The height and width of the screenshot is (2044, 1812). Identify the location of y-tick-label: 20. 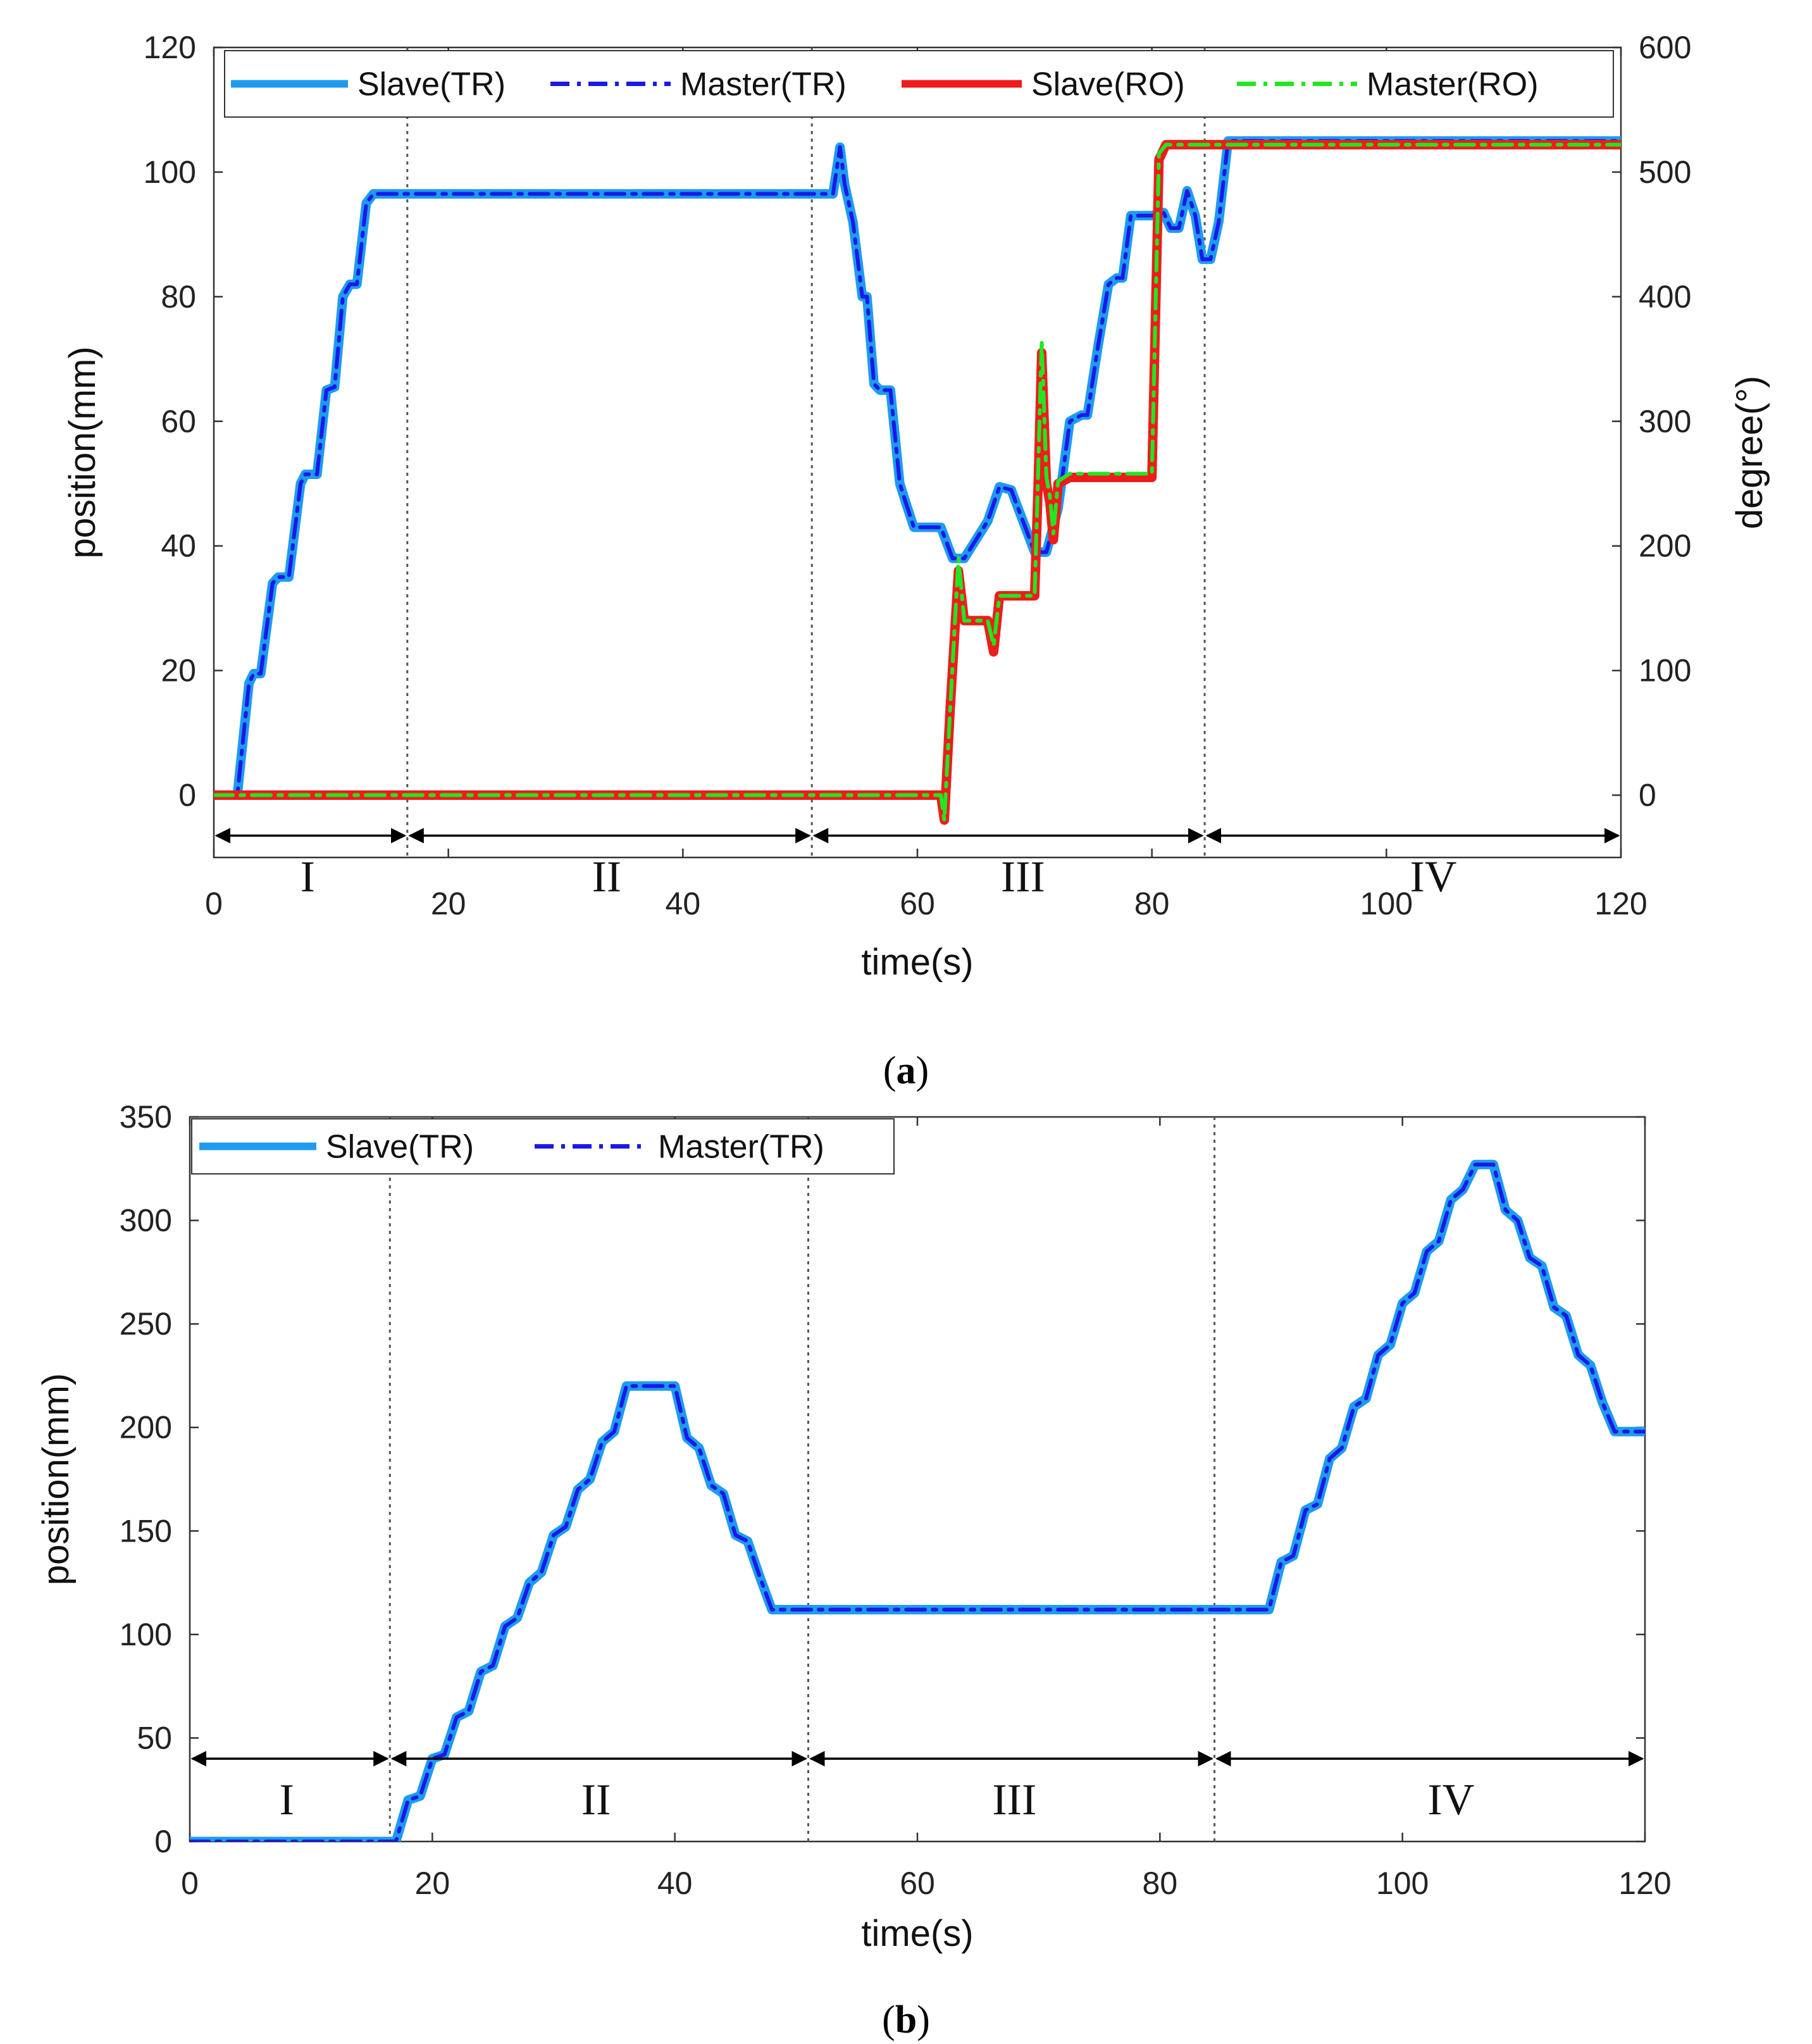
(178, 671).